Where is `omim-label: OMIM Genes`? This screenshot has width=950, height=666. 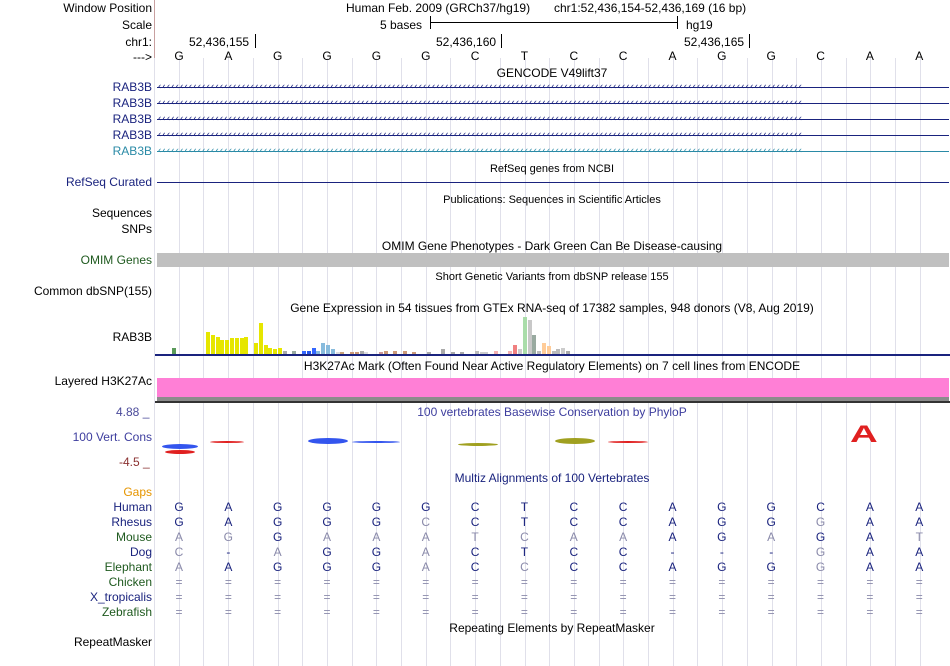 omim-label: OMIM Genes is located at coordinates (116, 260).